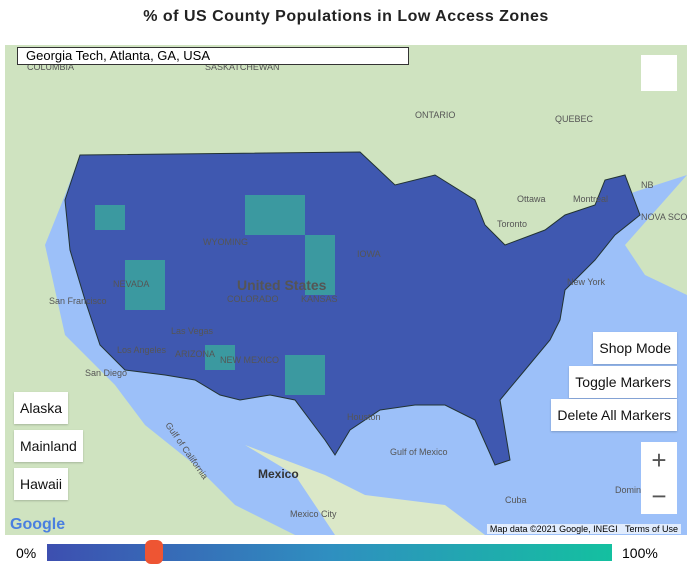 Image resolution: width=692 pixels, height=573 pixels. What do you see at coordinates (531, 199) in the screenshot?
I see `map-label: Ottawa` at bounding box center [531, 199].